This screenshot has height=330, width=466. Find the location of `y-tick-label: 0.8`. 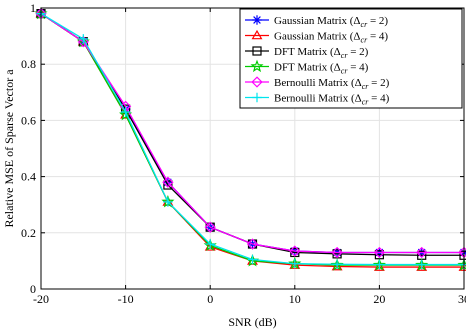

y-tick-label: 0.8 is located at coordinates (28, 64).